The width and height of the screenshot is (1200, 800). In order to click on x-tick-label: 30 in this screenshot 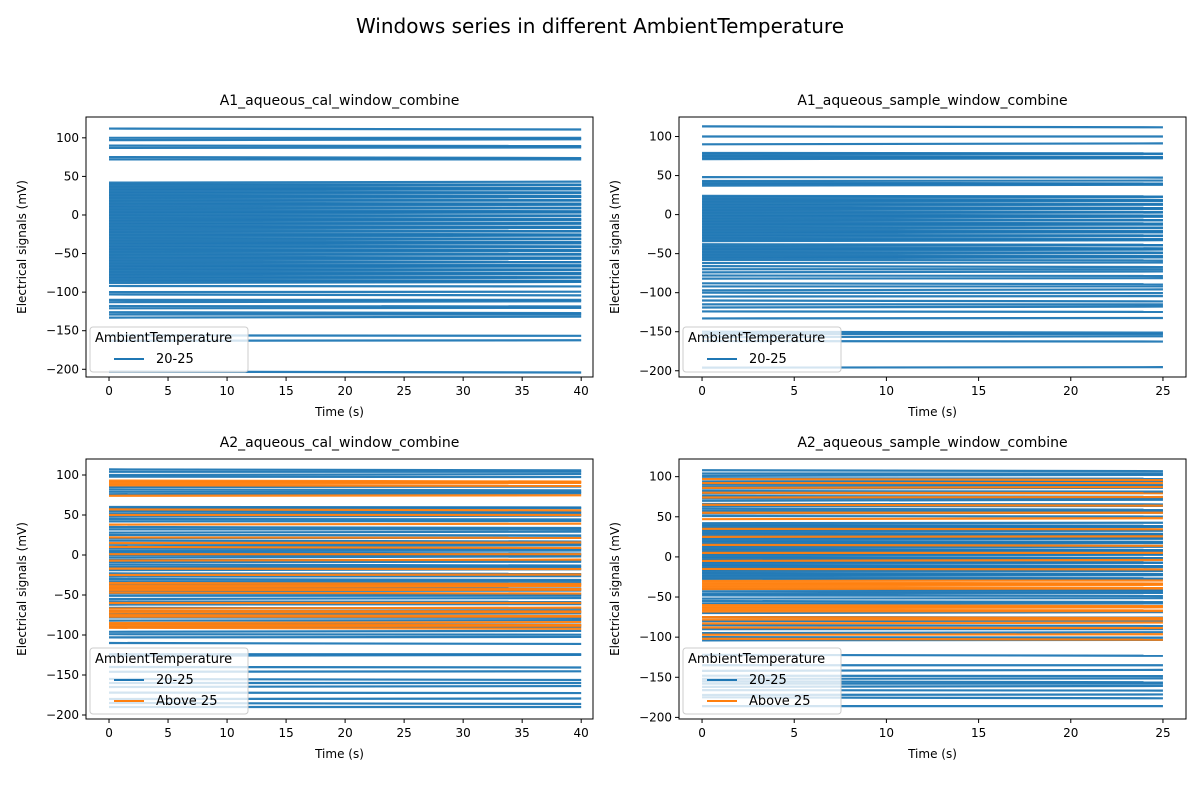, I will do `click(463, 733)`.